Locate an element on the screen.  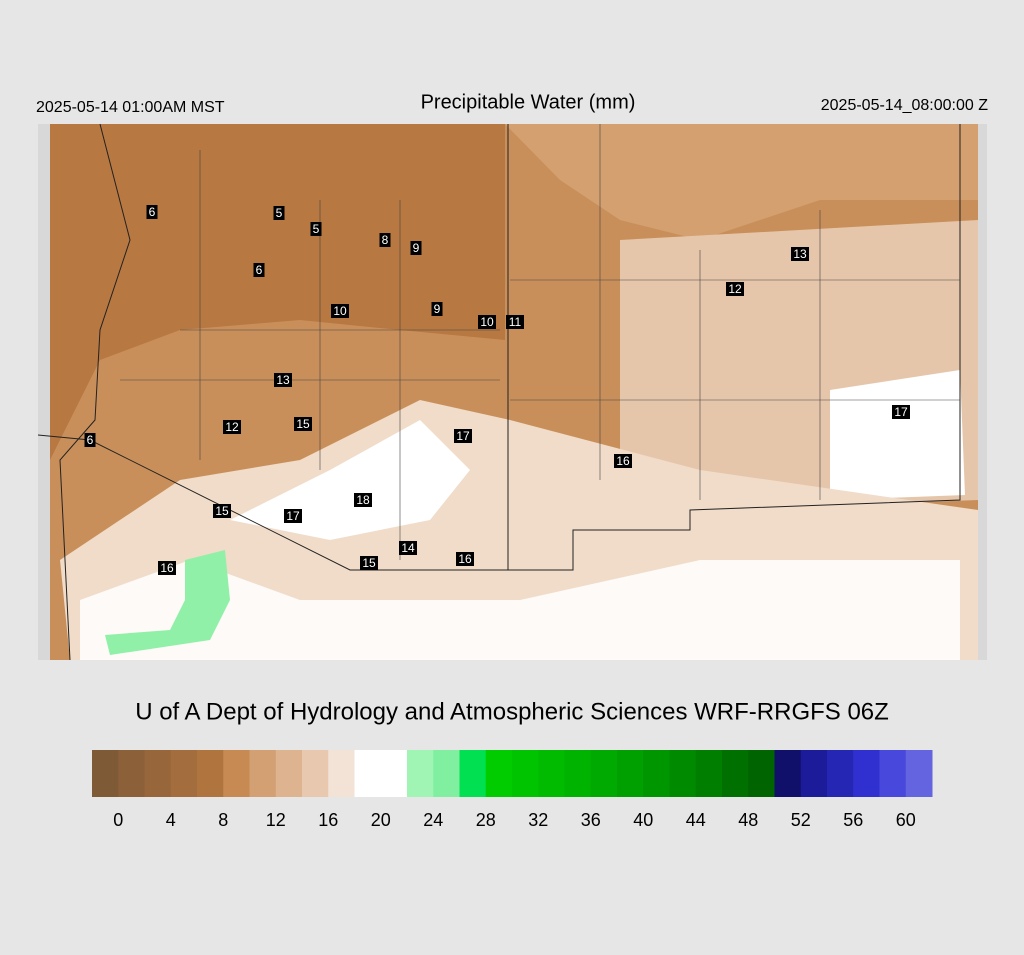
valid-time-local: 2025-05-14 01:00AM MST is located at coordinates (130, 107).